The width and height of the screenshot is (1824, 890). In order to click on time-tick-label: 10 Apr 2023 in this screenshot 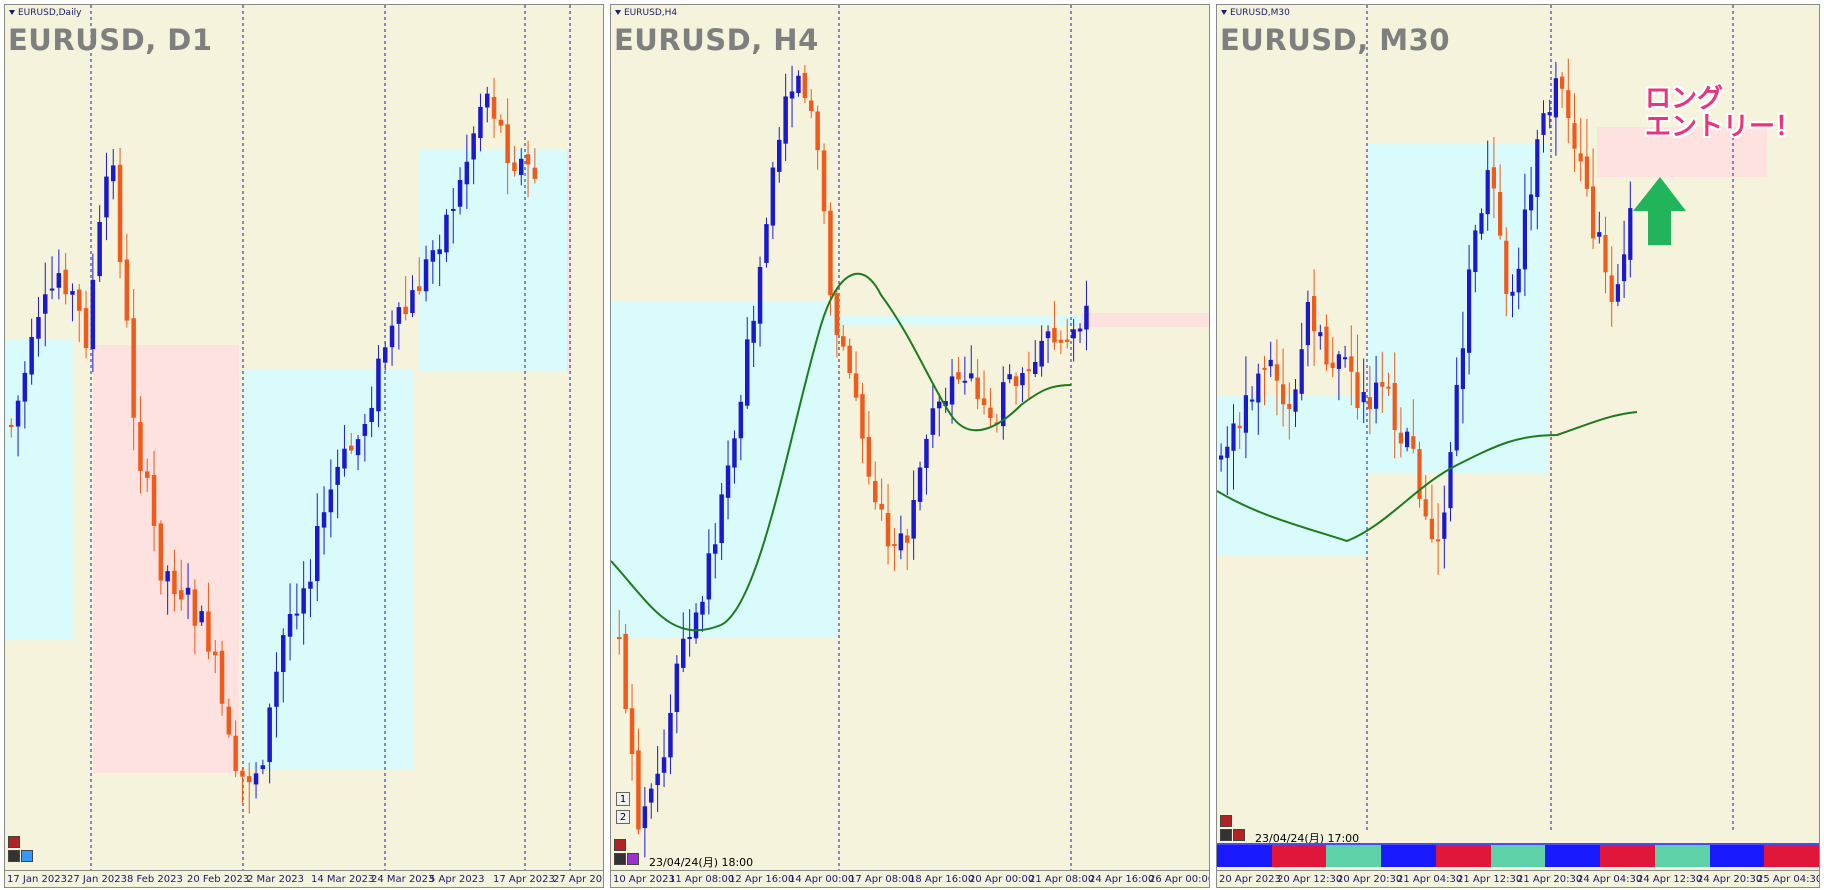, I will do `click(644, 879)`.